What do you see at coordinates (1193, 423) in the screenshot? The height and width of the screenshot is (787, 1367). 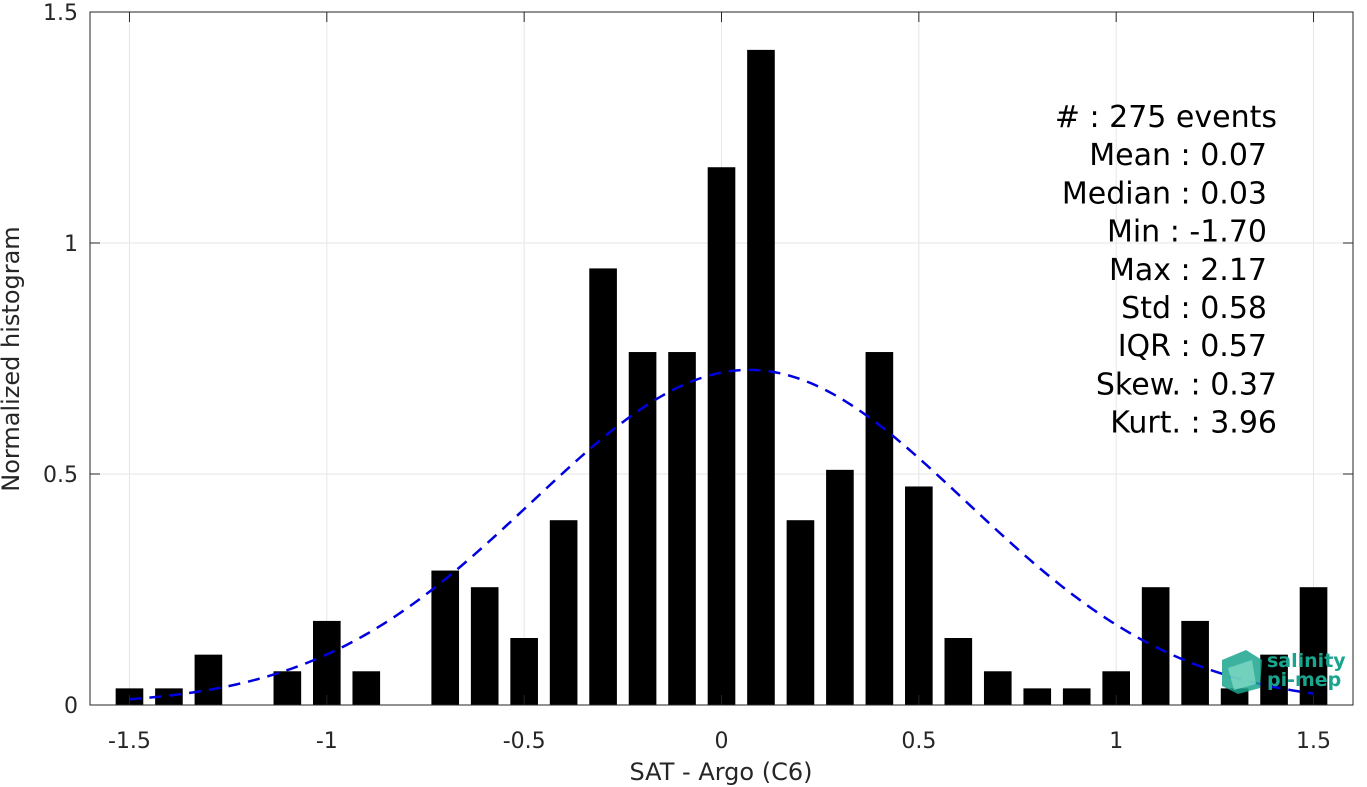 I see `stats-line: Kurt. : 3.96` at bounding box center [1193, 423].